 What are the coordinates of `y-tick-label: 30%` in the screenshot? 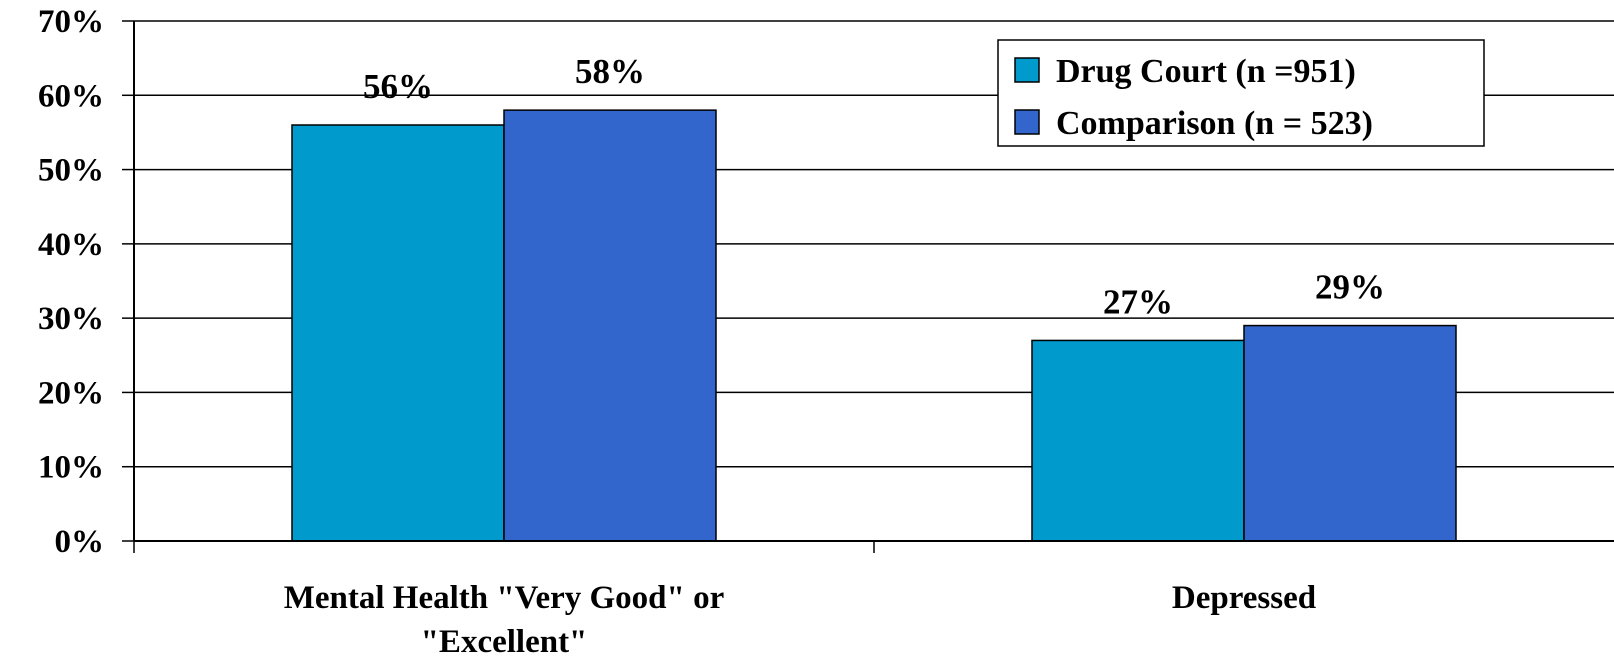 It's located at (71, 319).